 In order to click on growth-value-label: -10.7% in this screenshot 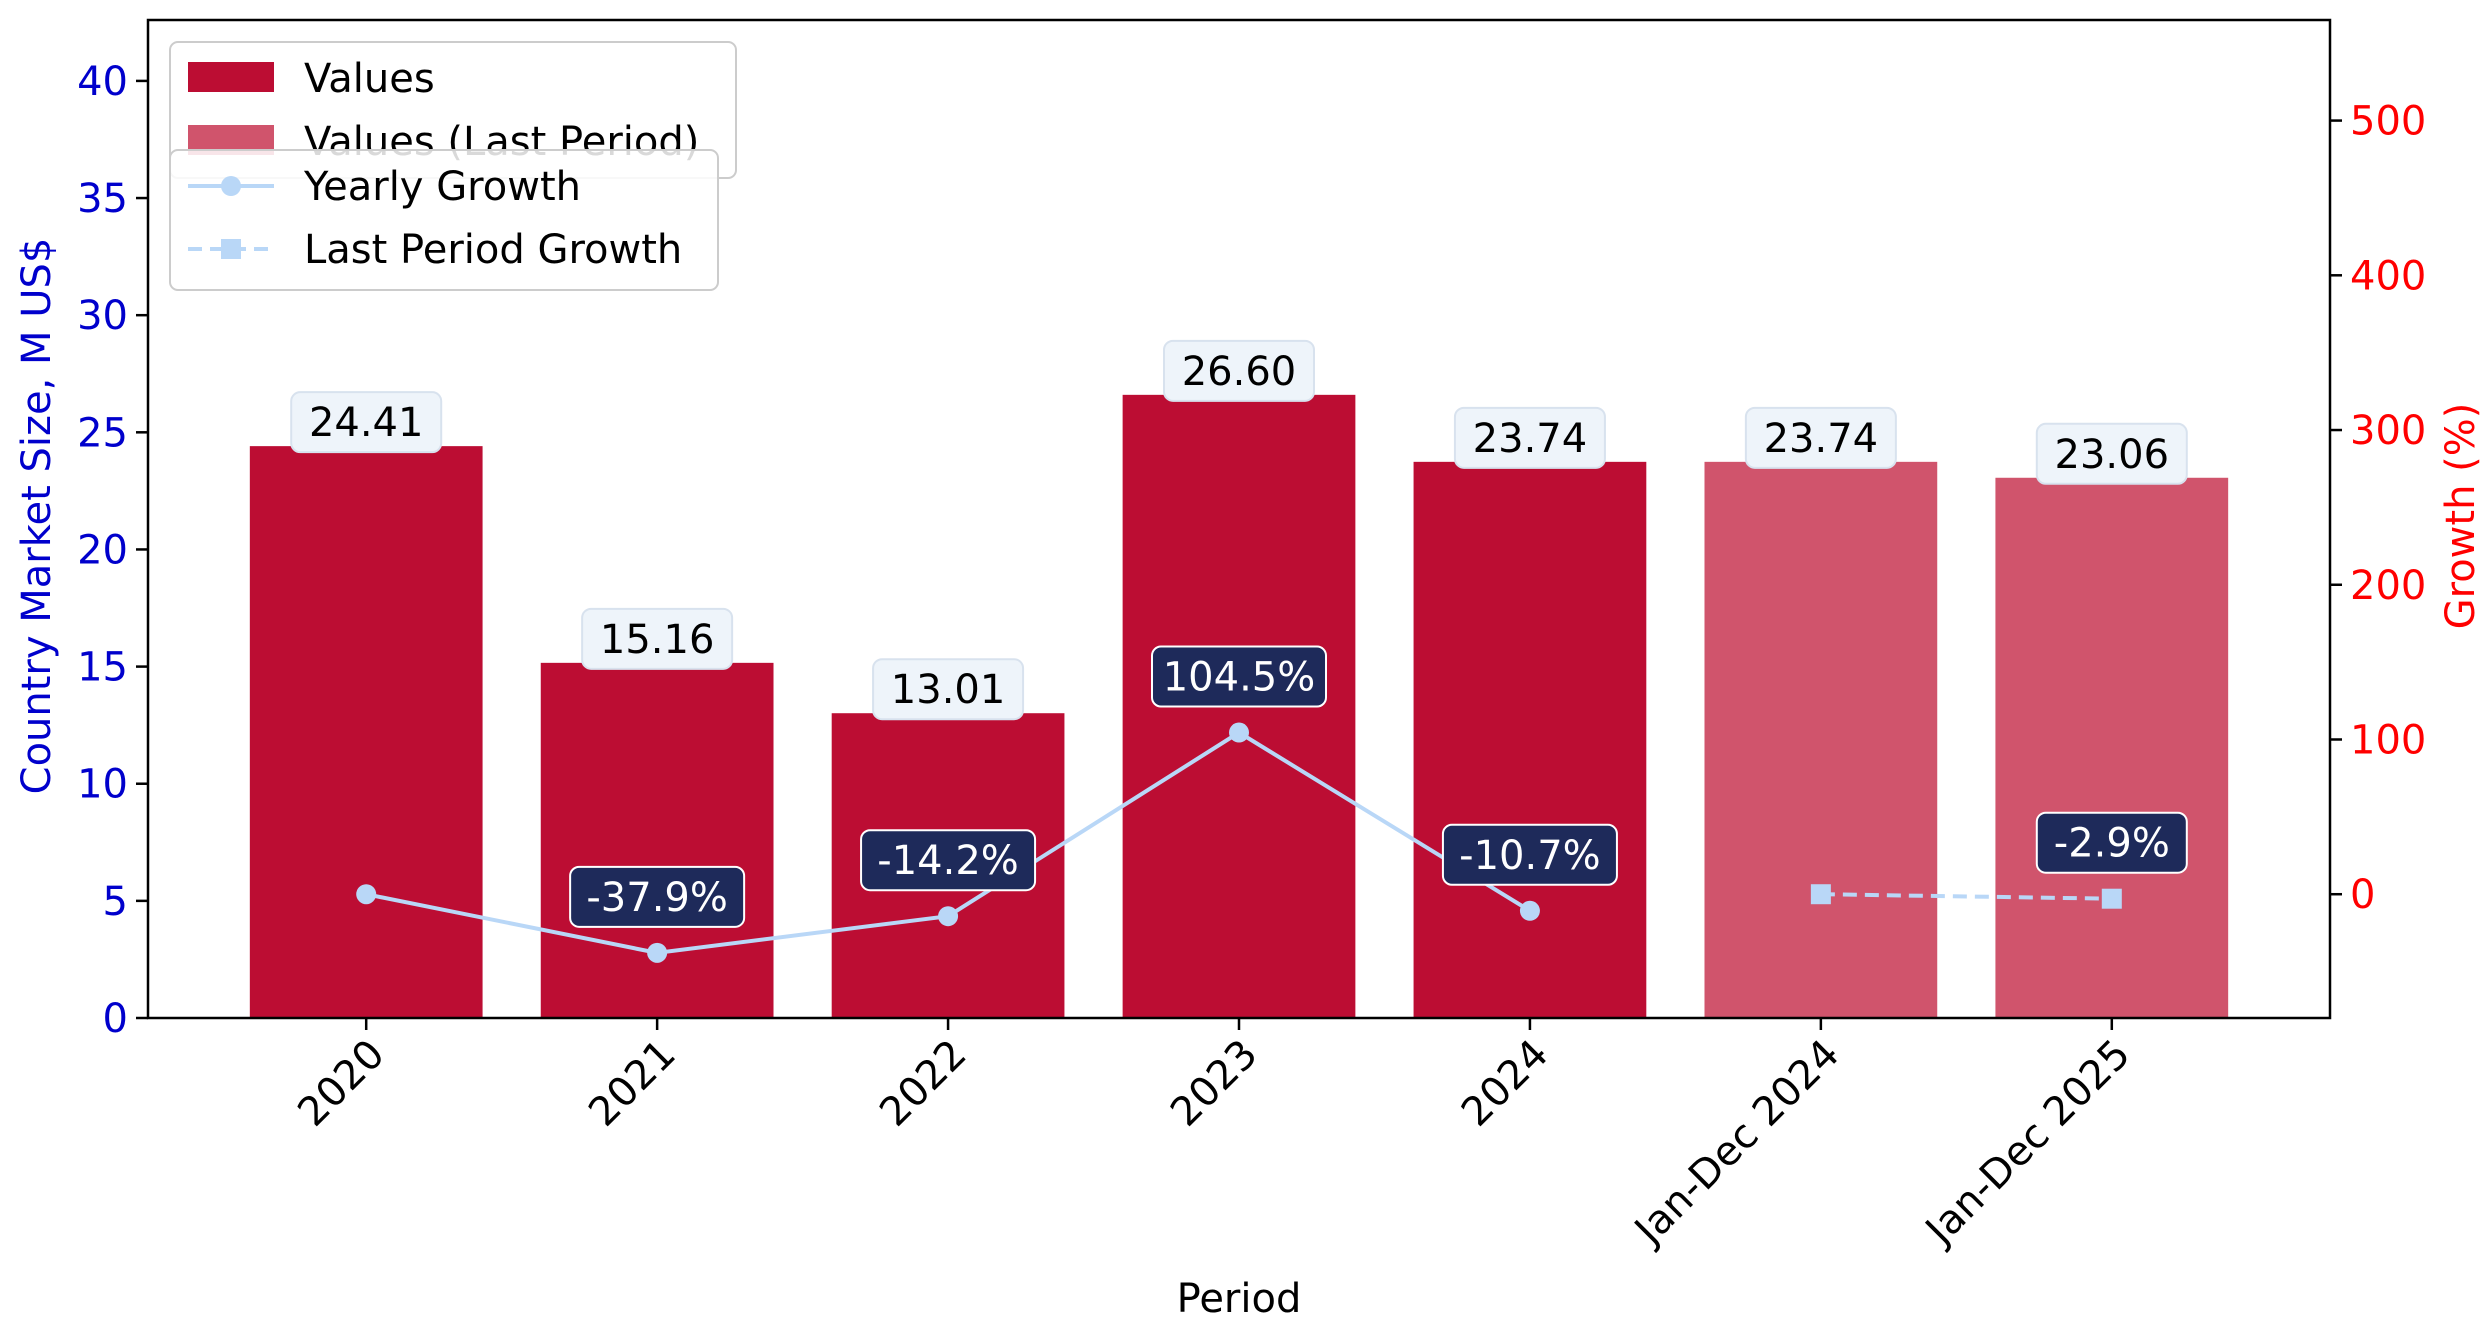, I will do `click(1529, 854)`.